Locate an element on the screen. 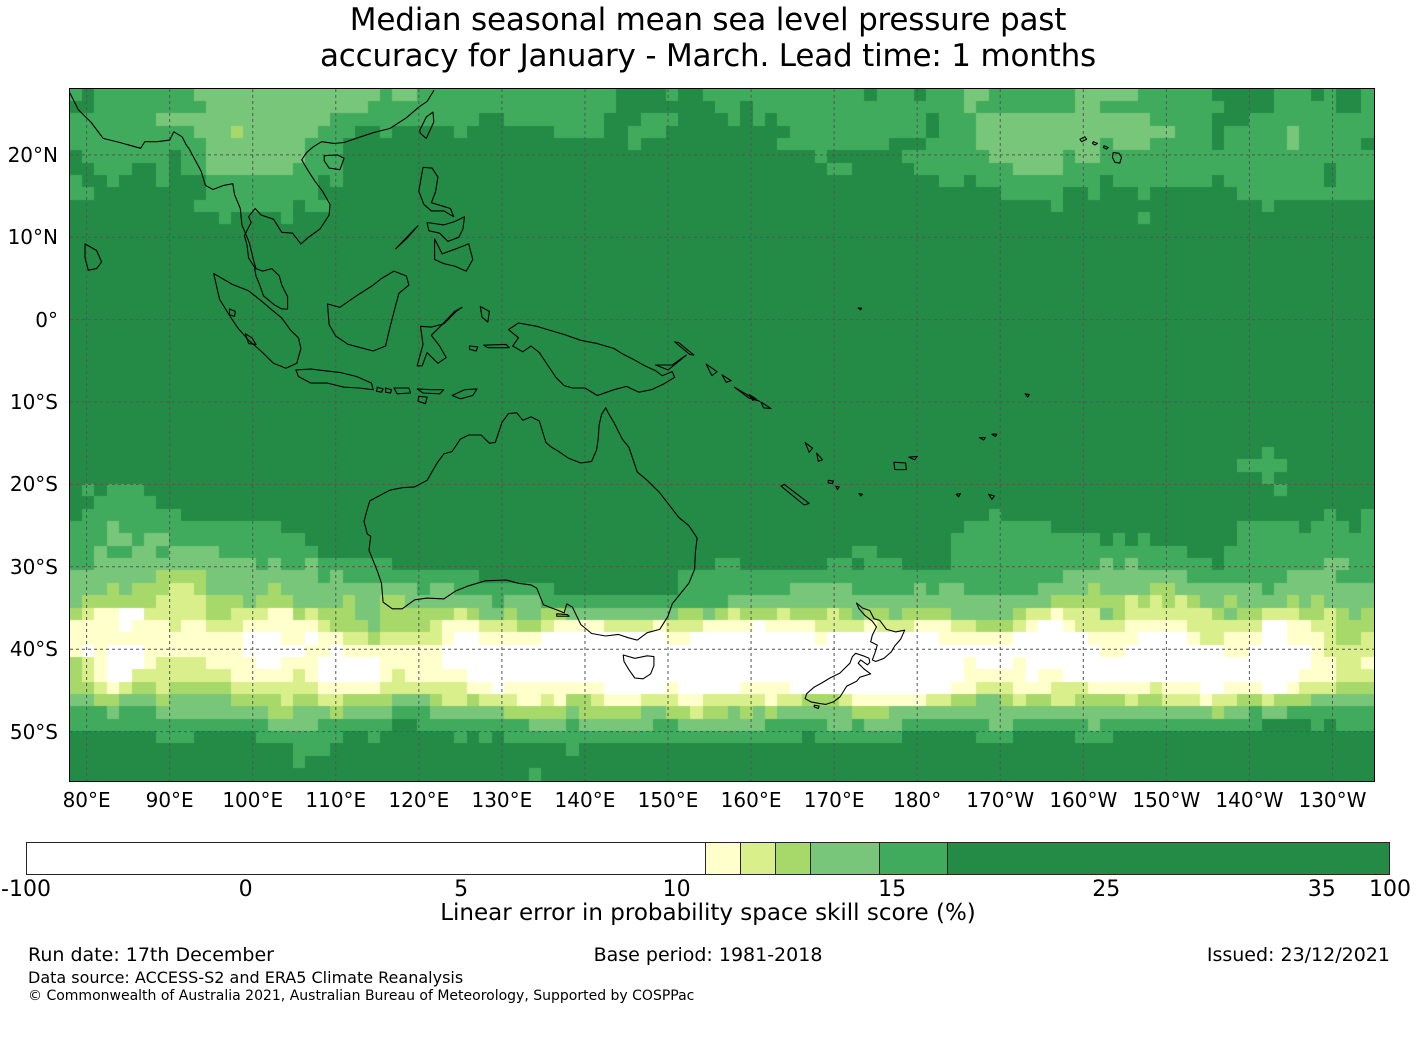 The height and width of the screenshot is (1050, 1416). latitude-tick-label: 30°S is located at coordinates (33, 566).